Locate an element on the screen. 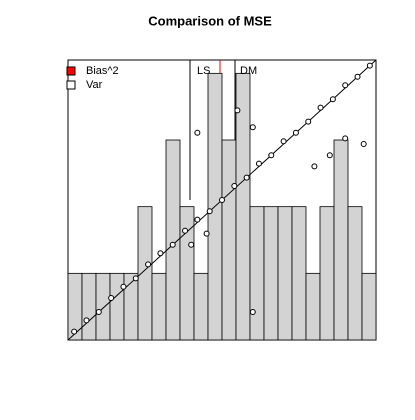  legend-label: Bias^2 is located at coordinates (102, 71).